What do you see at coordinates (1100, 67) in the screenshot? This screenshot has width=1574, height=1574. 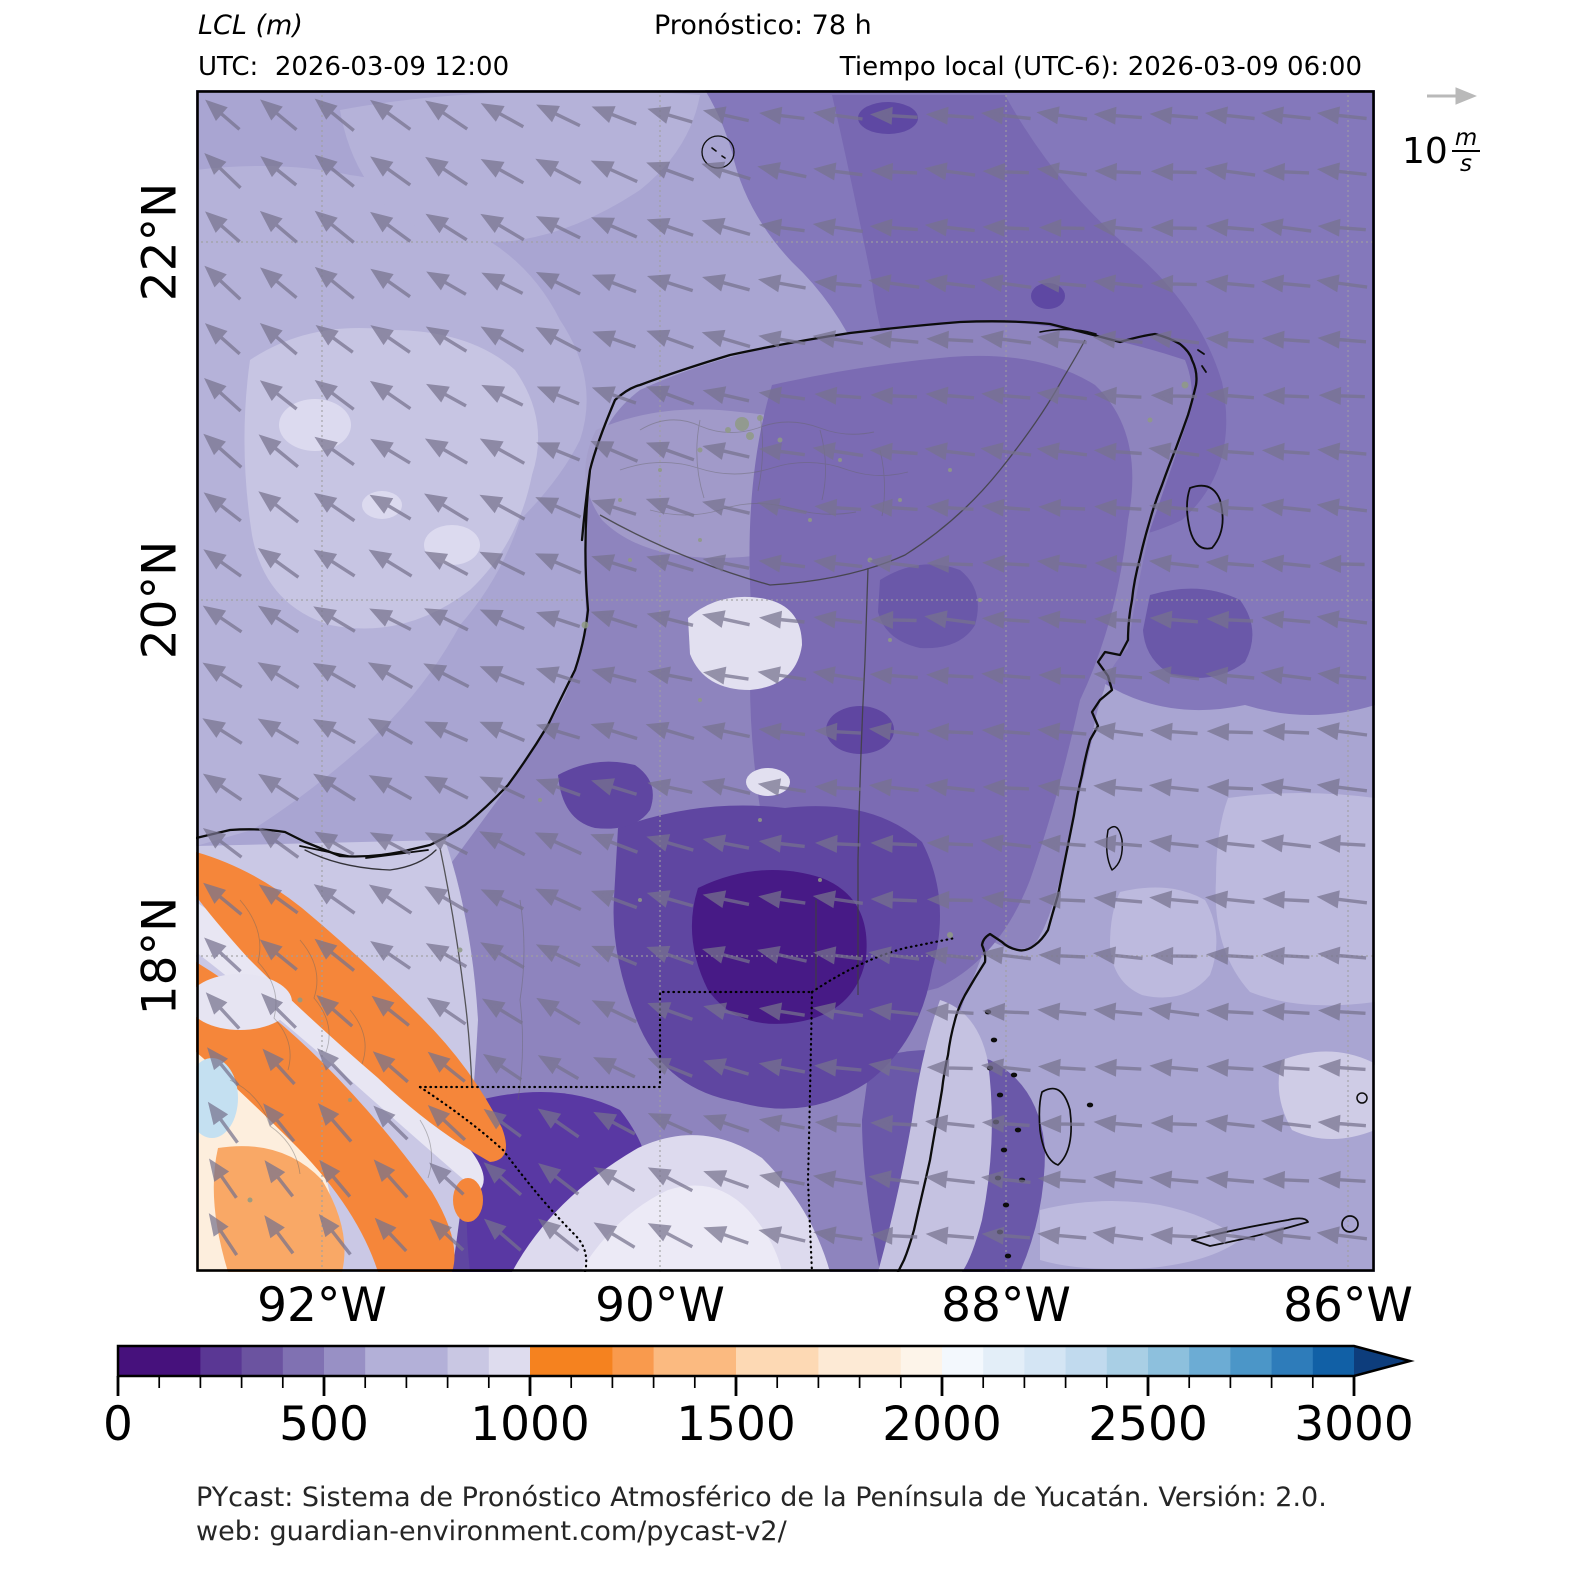 I see `local-time: Tiempo local (UTC-6): 2026-03-09 06:00` at bounding box center [1100, 67].